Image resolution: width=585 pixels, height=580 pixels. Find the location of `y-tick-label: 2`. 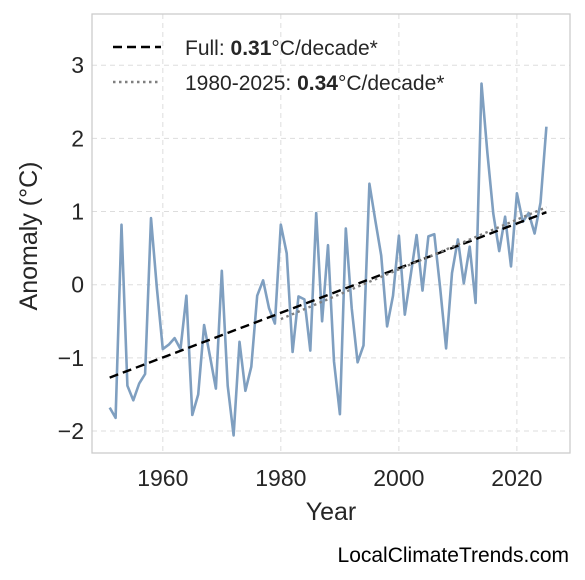

y-tick-label: 2 is located at coordinates (77, 138).